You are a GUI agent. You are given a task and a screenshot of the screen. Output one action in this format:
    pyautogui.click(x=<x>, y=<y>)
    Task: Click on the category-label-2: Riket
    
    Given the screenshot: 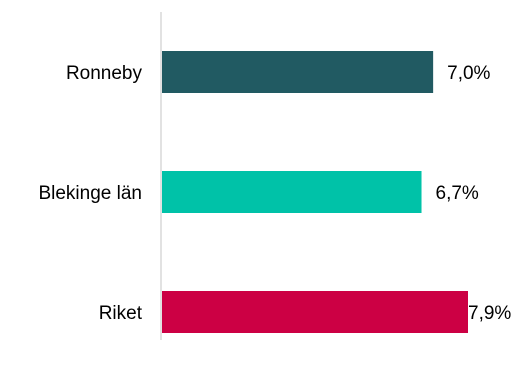 What is the action you would take?
    pyautogui.click(x=121, y=313)
    